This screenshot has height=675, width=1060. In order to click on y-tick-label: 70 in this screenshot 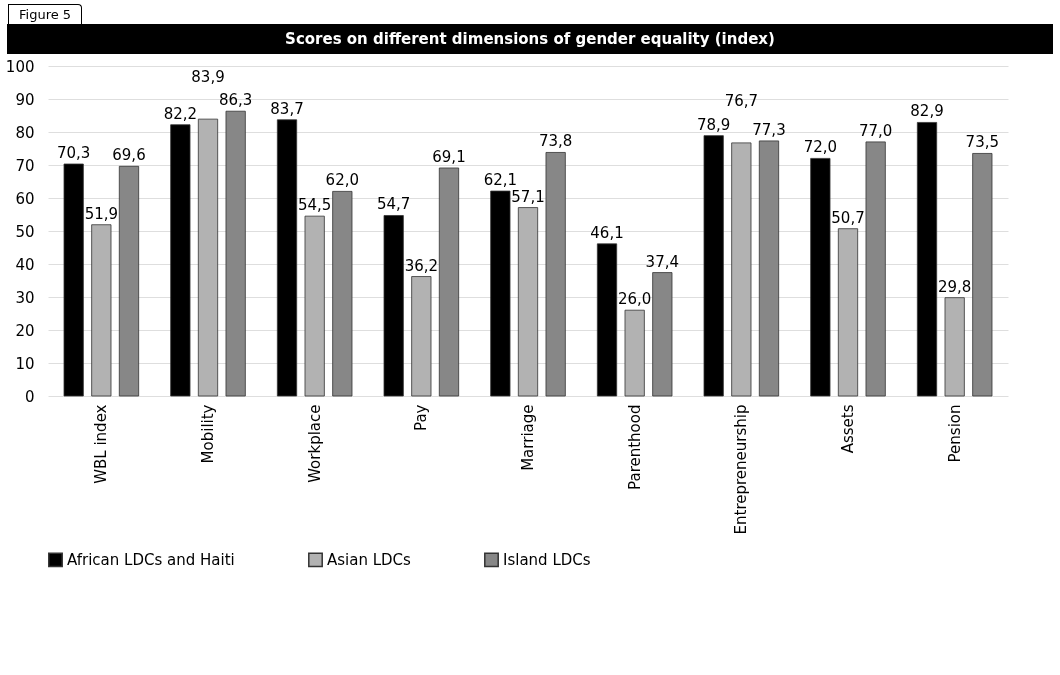, I will do `click(25, 165)`.